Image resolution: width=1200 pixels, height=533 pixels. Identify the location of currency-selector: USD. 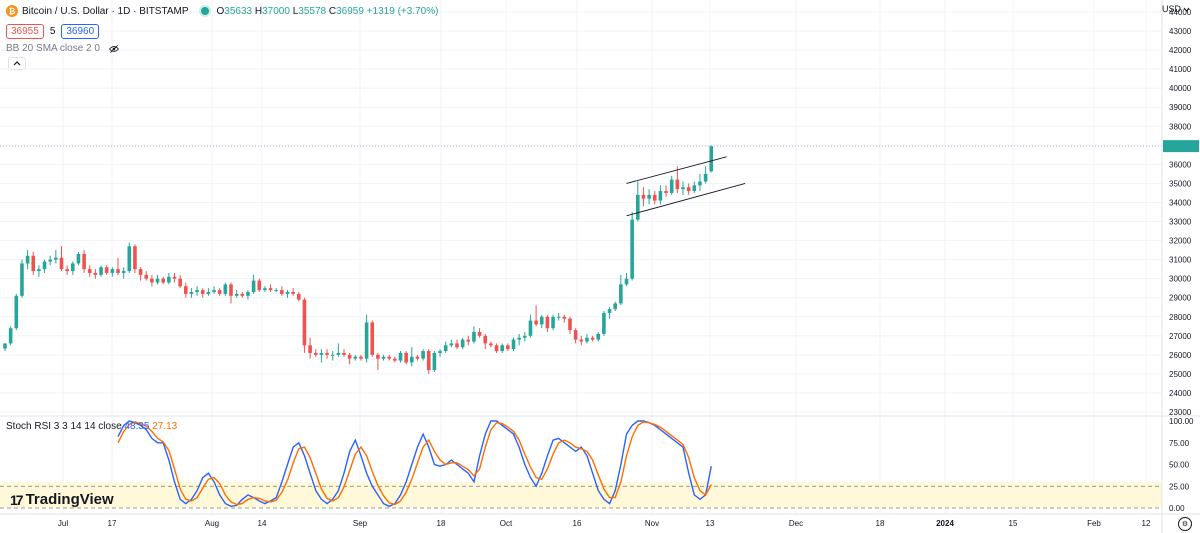
(1176, 9).